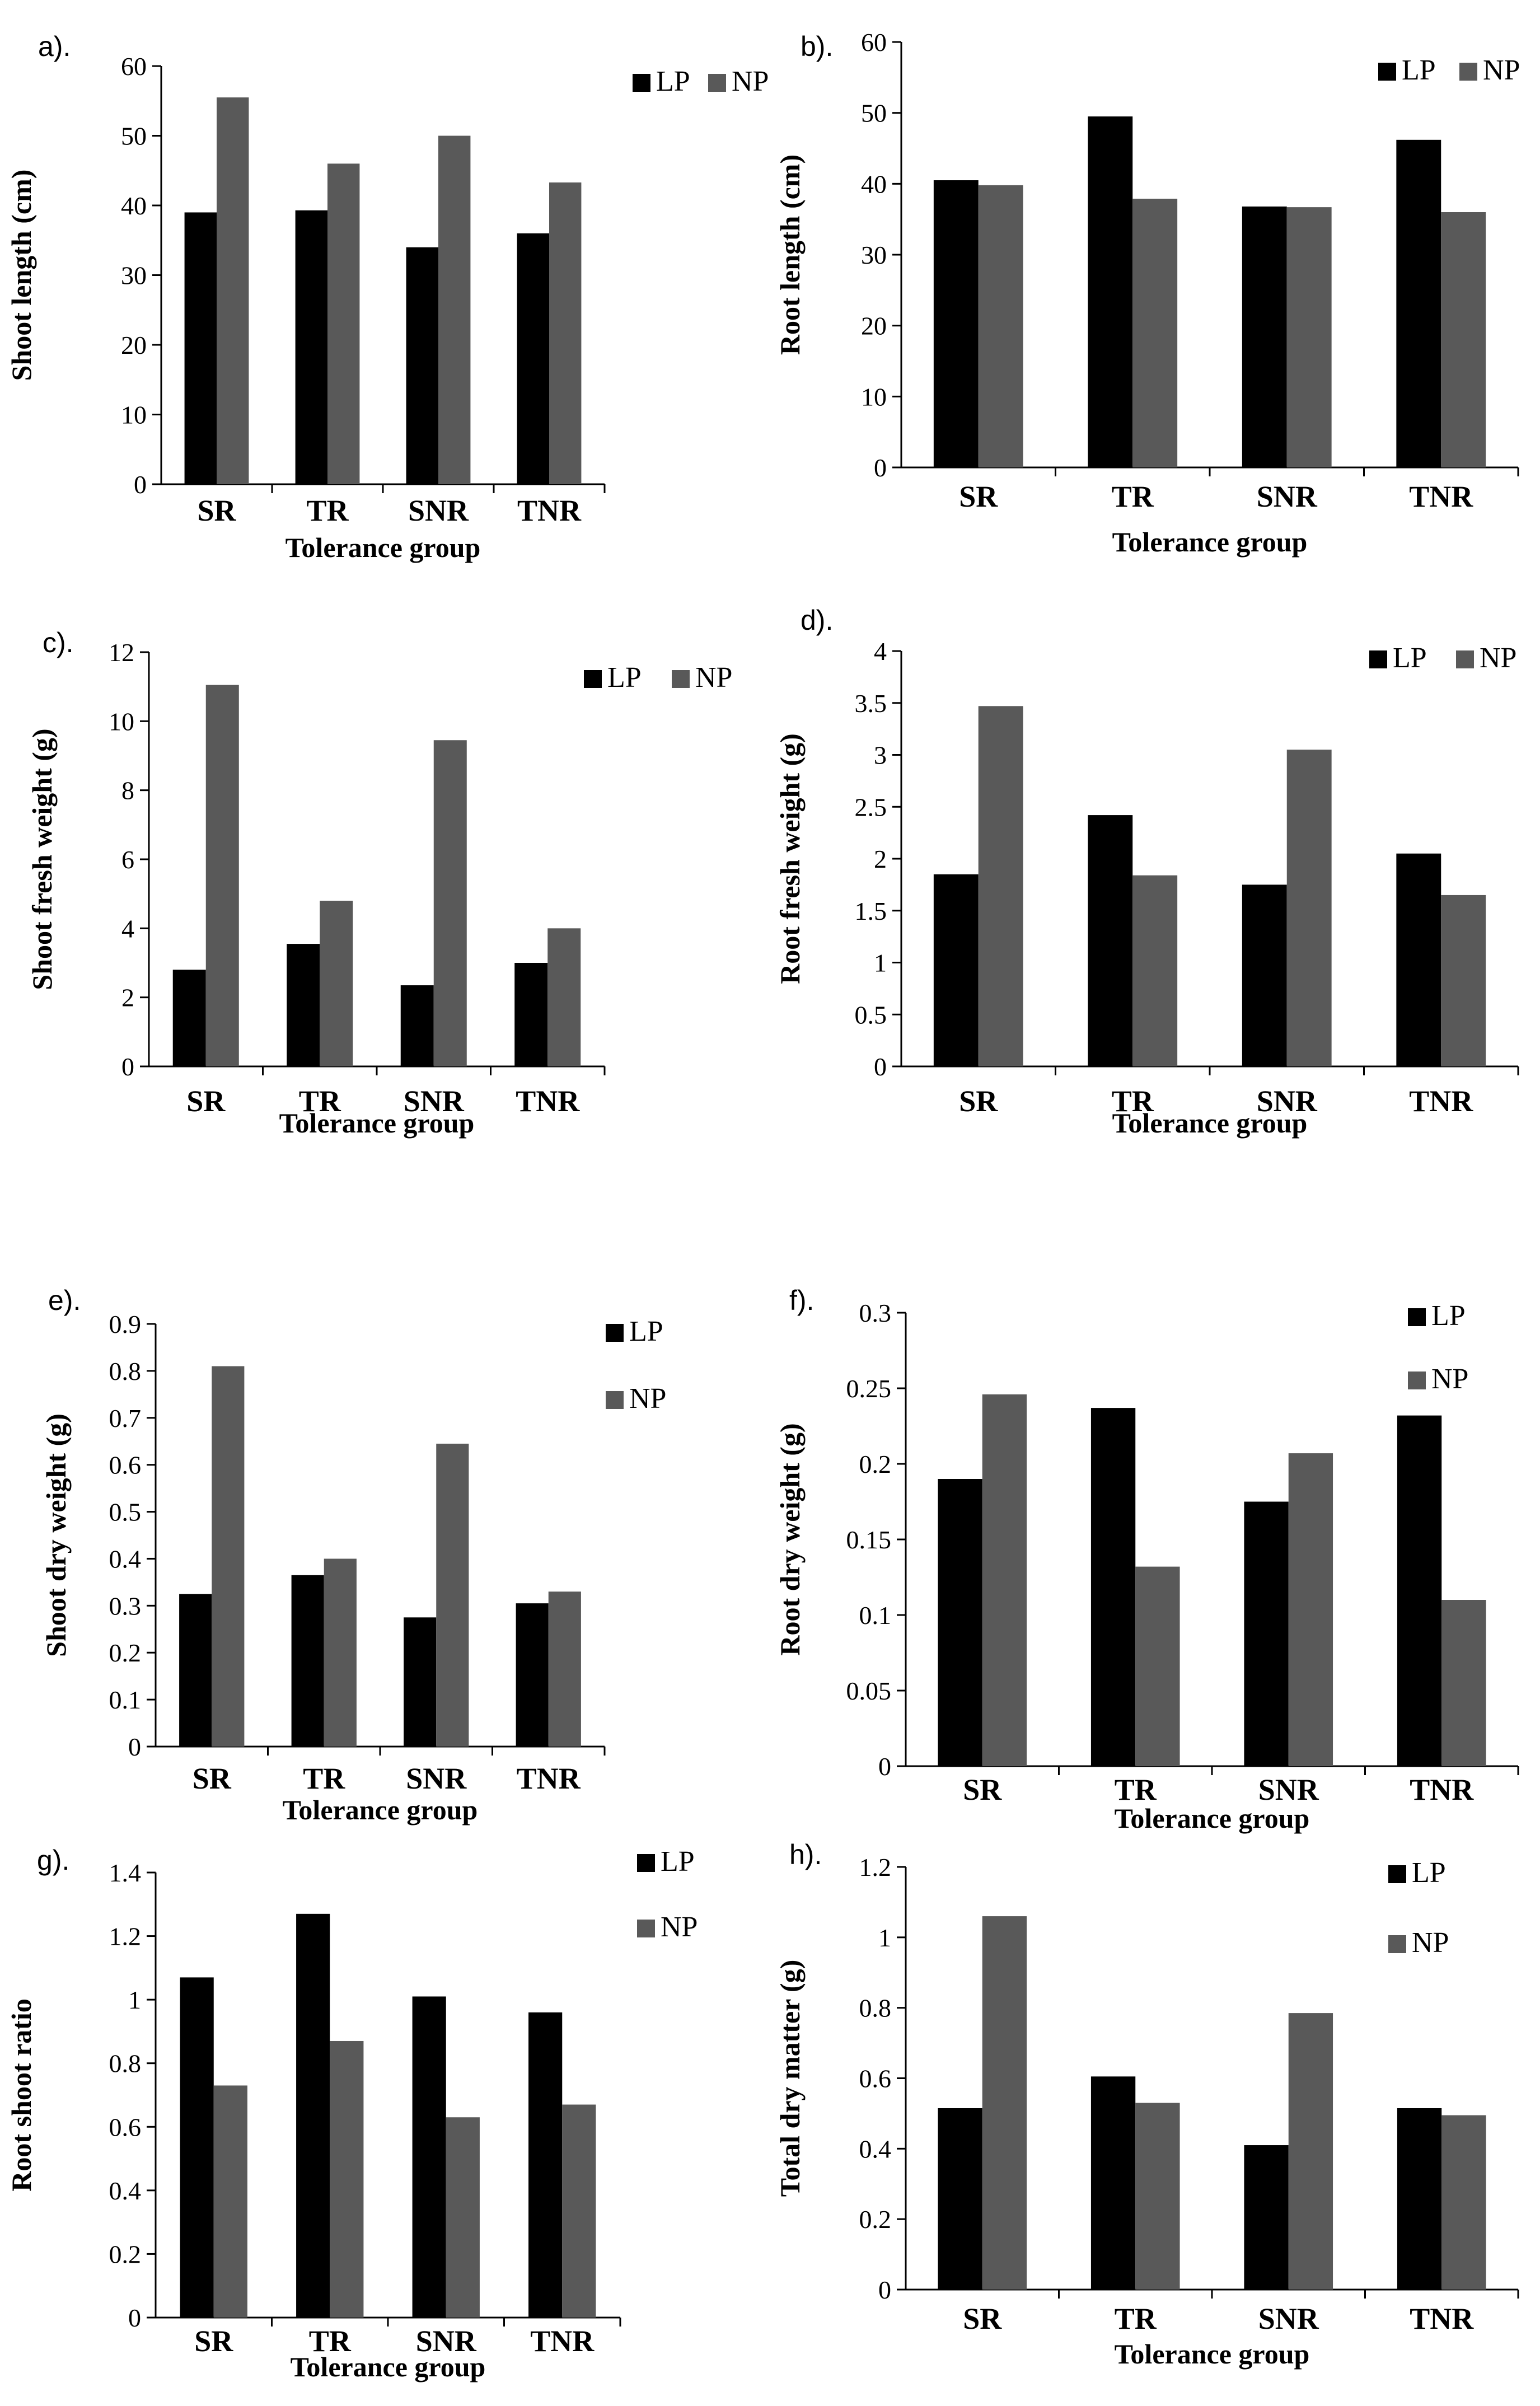  Describe the element at coordinates (880, 859) in the screenshot. I see `y-tick-label: 2` at that location.